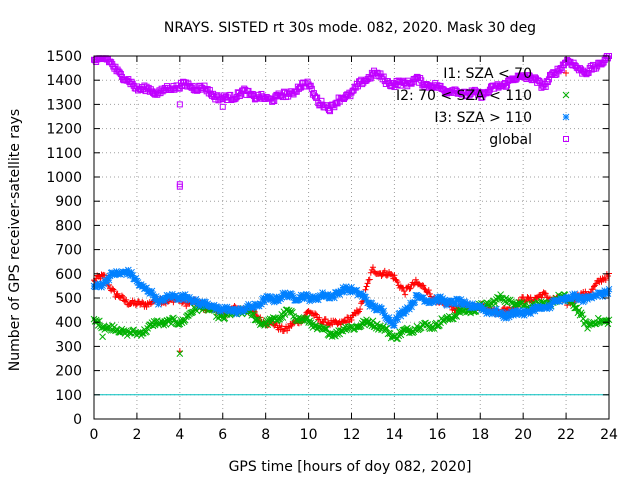  What do you see at coordinates (77, 420) in the screenshot?
I see `y-tick-label: 0` at bounding box center [77, 420].